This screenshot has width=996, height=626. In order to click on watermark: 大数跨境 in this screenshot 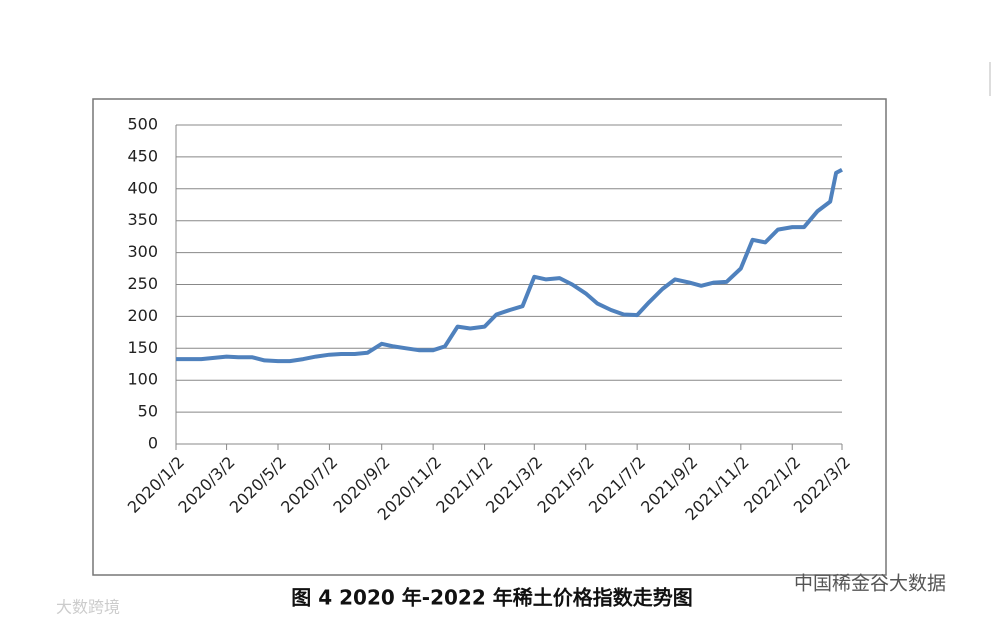, I will do `click(88, 607)`.